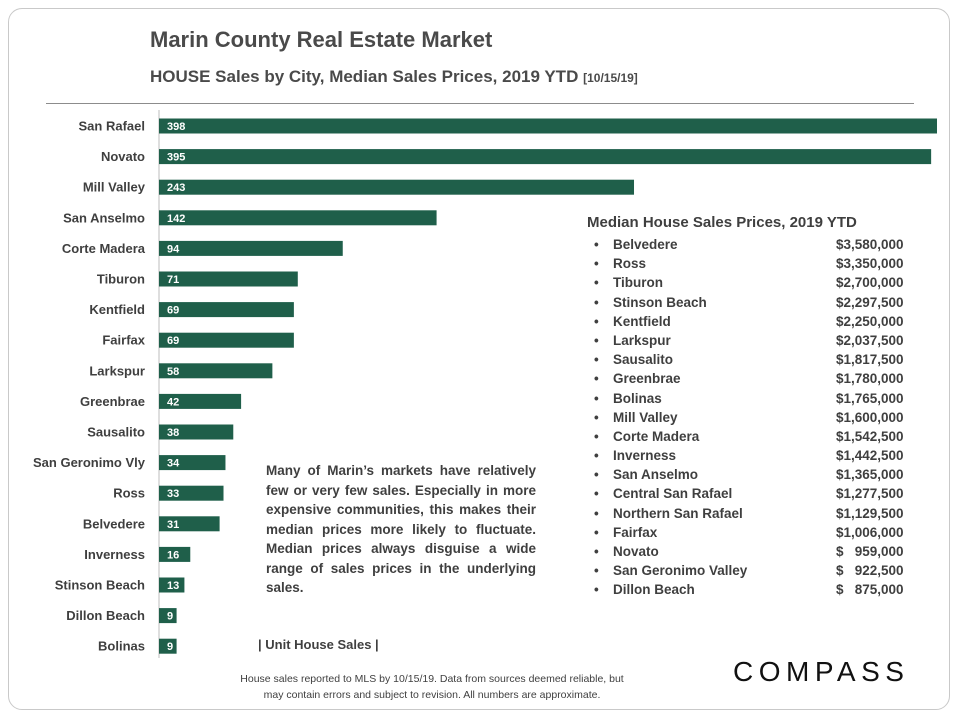  What do you see at coordinates (642, 340) in the screenshot?
I see `city-name: Larkspur` at bounding box center [642, 340].